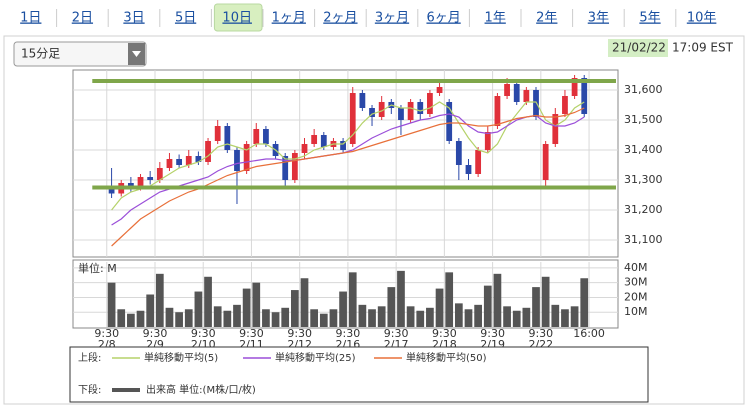 This screenshot has height=405, width=749. Describe the element at coordinates (643, 119) in the screenshot. I see `y-tick-label: 31,500` at that location.